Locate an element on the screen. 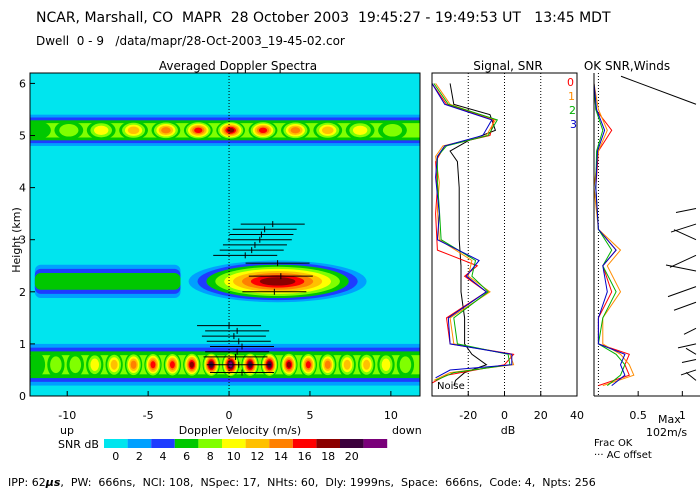  colorbar-tick-label: 0 is located at coordinates (115, 456).